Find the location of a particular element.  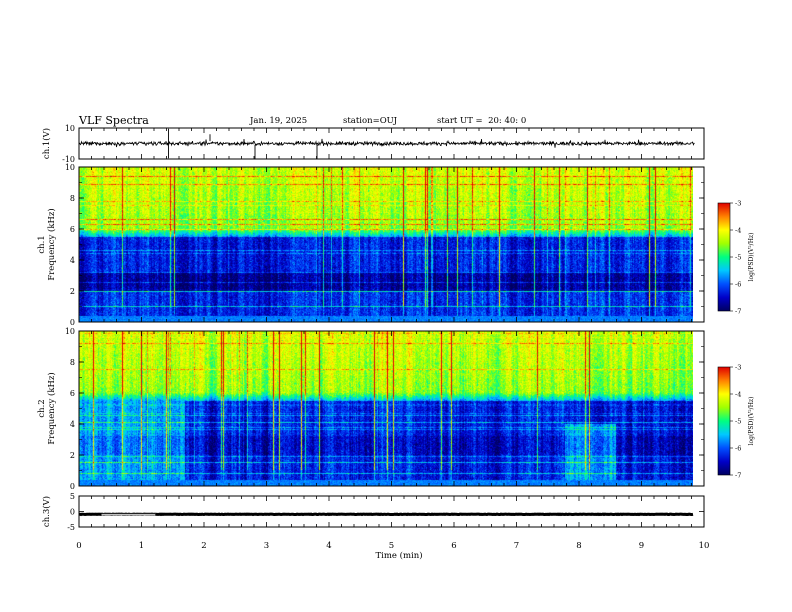

x-tick-label: 5 is located at coordinates (391, 546).